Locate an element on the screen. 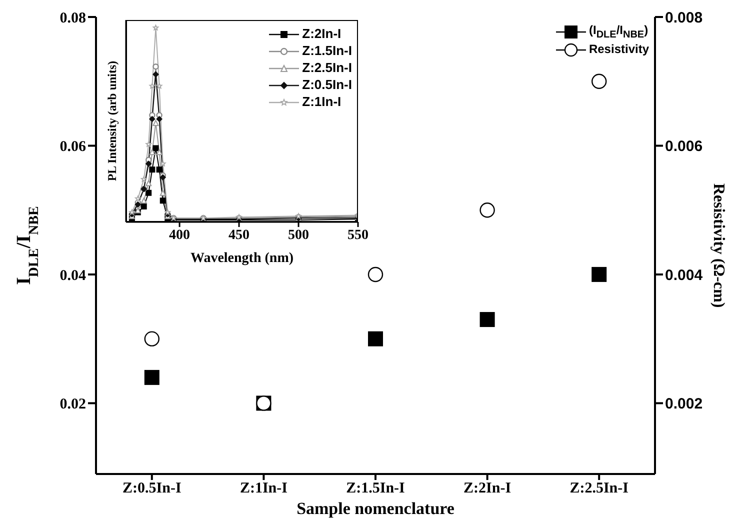  legend-label: Resistivity is located at coordinates (618, 50).